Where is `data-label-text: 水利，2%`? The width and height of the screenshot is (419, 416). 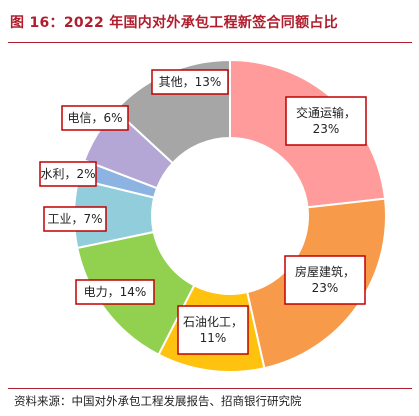 data-label-text: 水利，2% is located at coordinates (67, 174).